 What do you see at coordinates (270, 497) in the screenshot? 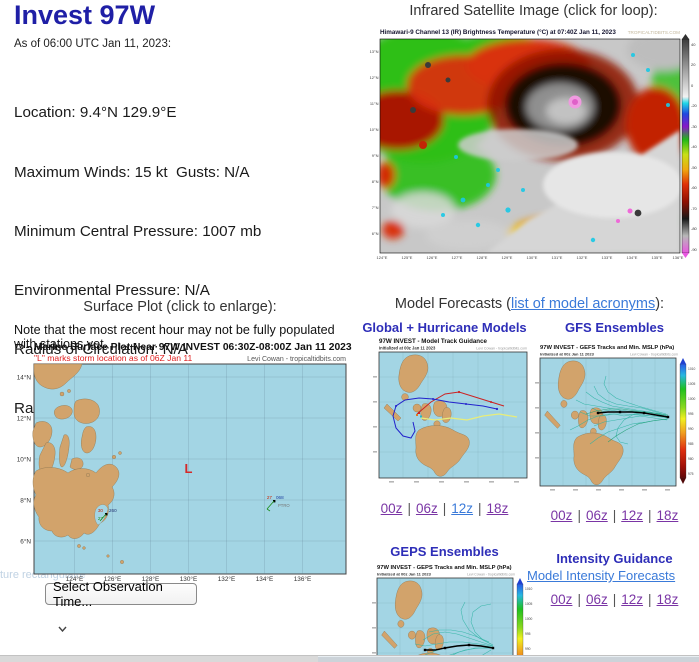
I see `svg-text: 27` at bounding box center [270, 497].